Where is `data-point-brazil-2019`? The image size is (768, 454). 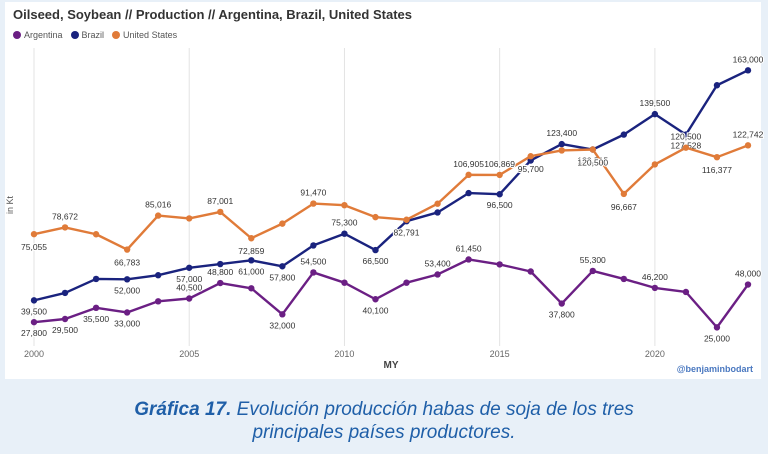
data-point-brazil-2019 is located at coordinates (624, 134).